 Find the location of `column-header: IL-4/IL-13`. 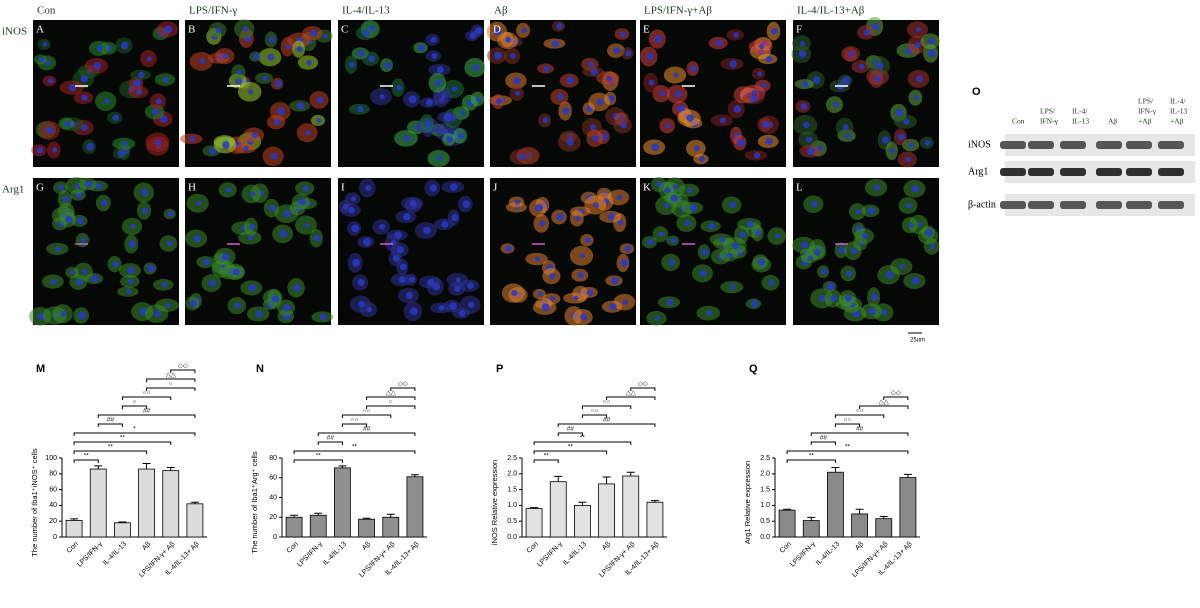

column-header: IL-4/IL-13 is located at coordinates (366, 11).